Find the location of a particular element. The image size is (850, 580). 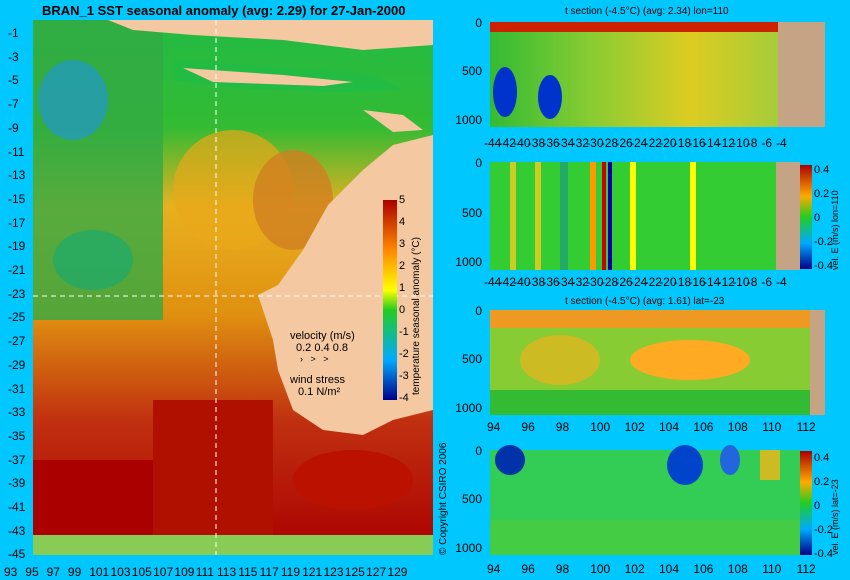

section-x-tick-label: -32 is located at coordinates (580, 143).